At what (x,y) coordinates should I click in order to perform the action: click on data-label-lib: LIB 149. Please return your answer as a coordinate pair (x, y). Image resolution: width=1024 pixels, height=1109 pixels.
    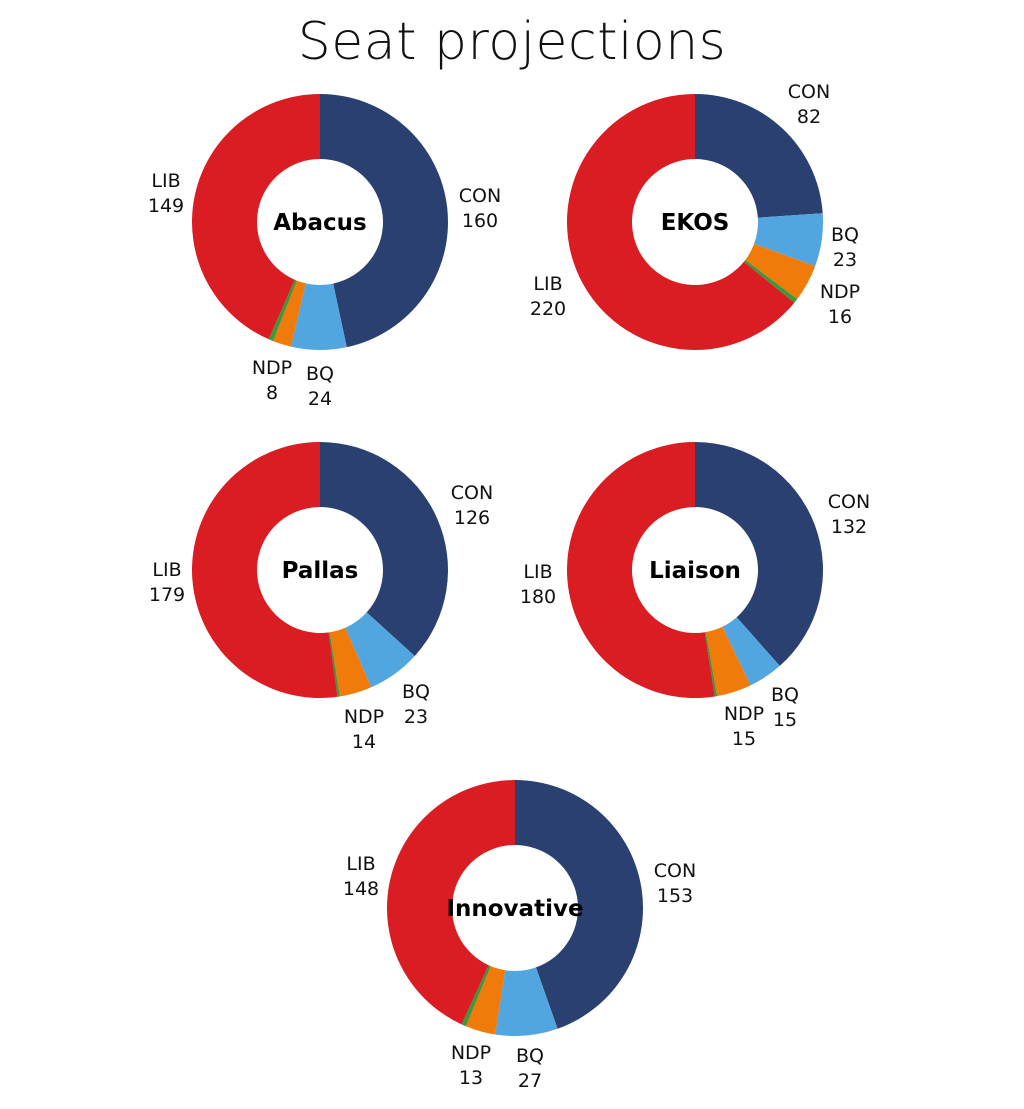
    Looking at the image, I should click on (166, 193).